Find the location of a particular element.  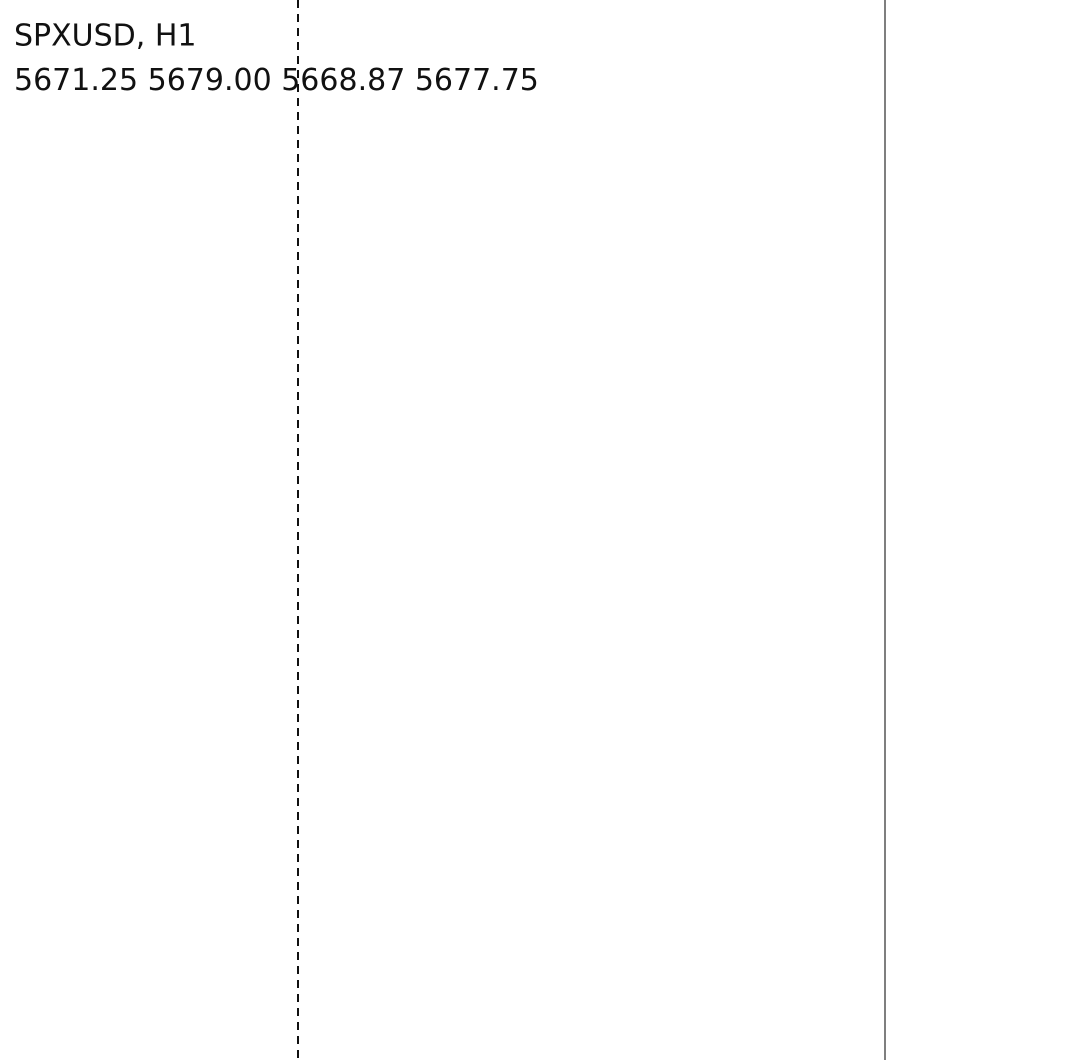

ohlc-header: 5671.25 5679.00 5668.87 5677.75 is located at coordinates (276, 80).